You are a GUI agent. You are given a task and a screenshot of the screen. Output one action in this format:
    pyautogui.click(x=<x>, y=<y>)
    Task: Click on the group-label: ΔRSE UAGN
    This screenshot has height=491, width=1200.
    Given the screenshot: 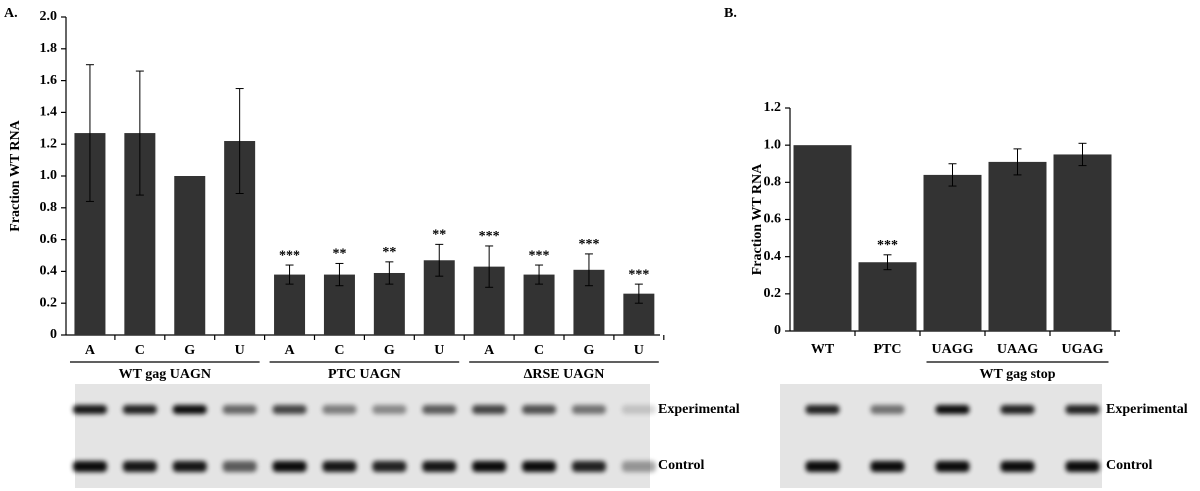 What is the action you would take?
    pyautogui.click(x=564, y=374)
    